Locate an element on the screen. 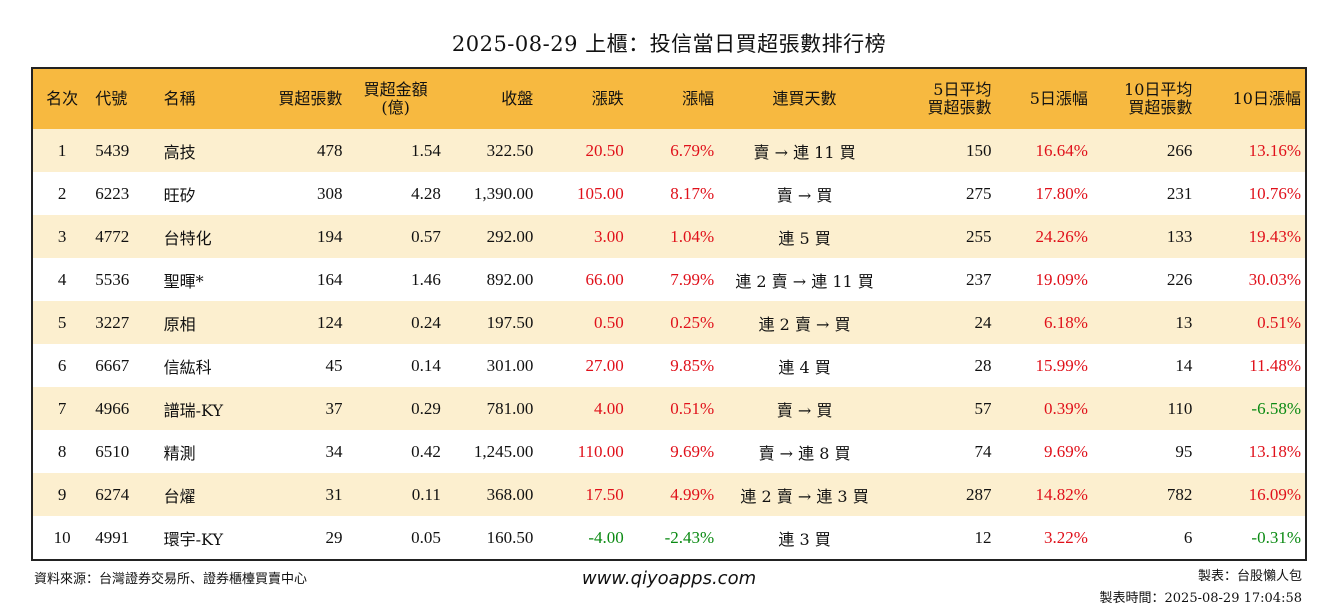 This screenshot has width=1338, height=612. cell-close: 1,245.00 is located at coordinates (503, 451).